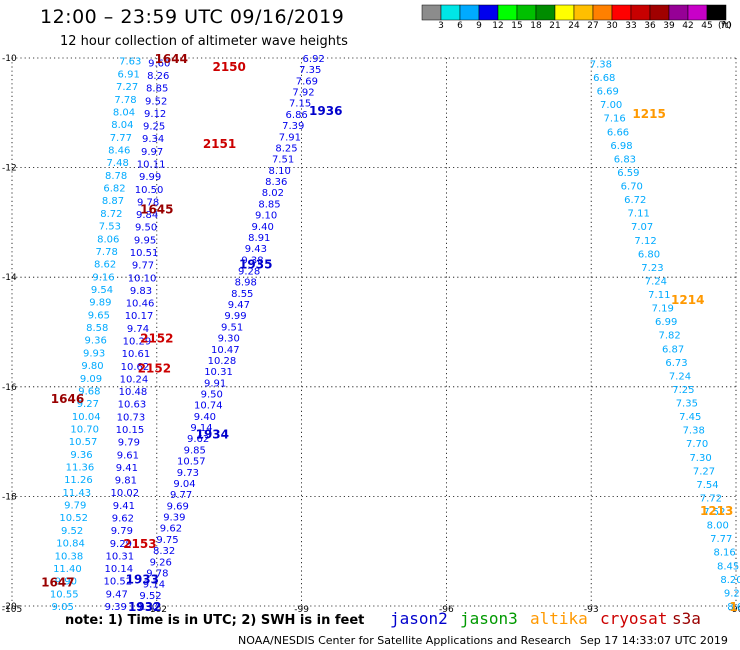  Describe the element at coordinates (645, 241) in the screenshot. I see `wave-height-value: 7.12` at that location.